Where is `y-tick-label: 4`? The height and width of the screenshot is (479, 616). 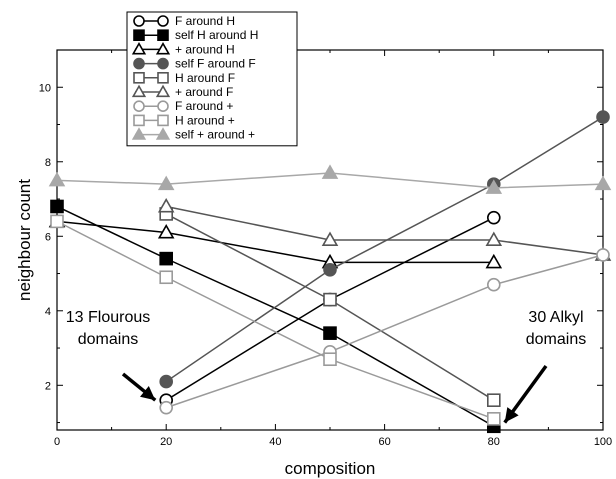 y-tick-label: 4 is located at coordinates (48, 312).